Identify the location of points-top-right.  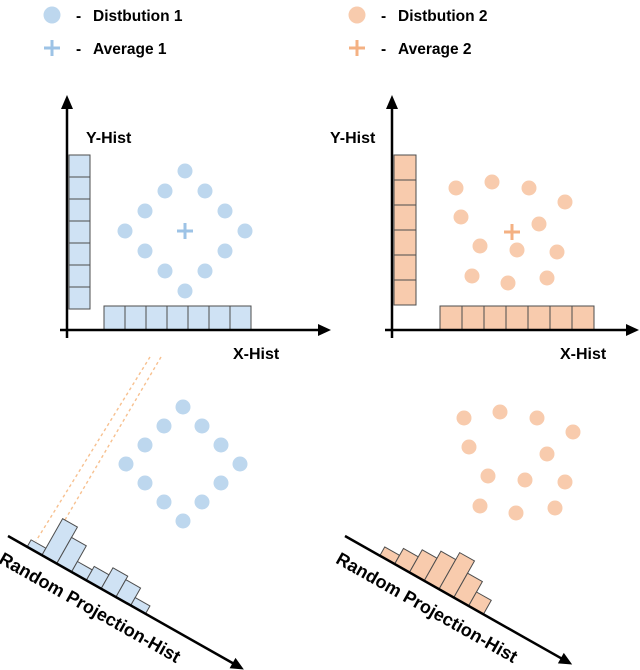
(510, 232).